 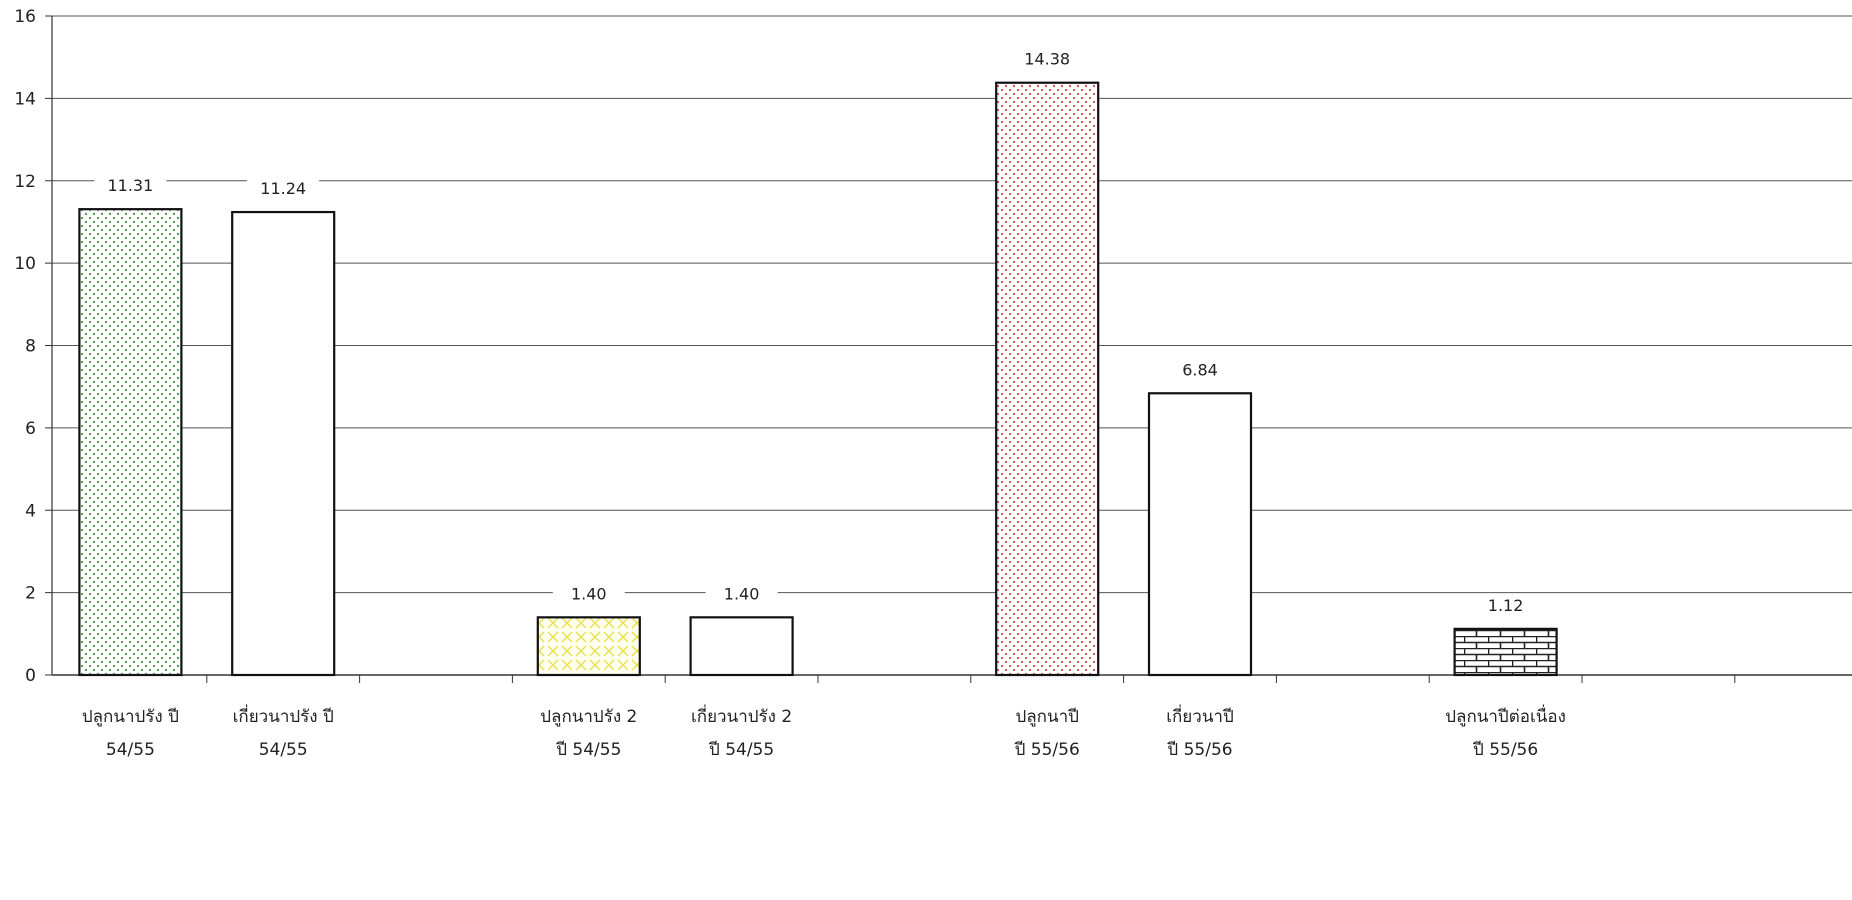 I want to click on data-label: 1.12, so click(x=1506, y=605).